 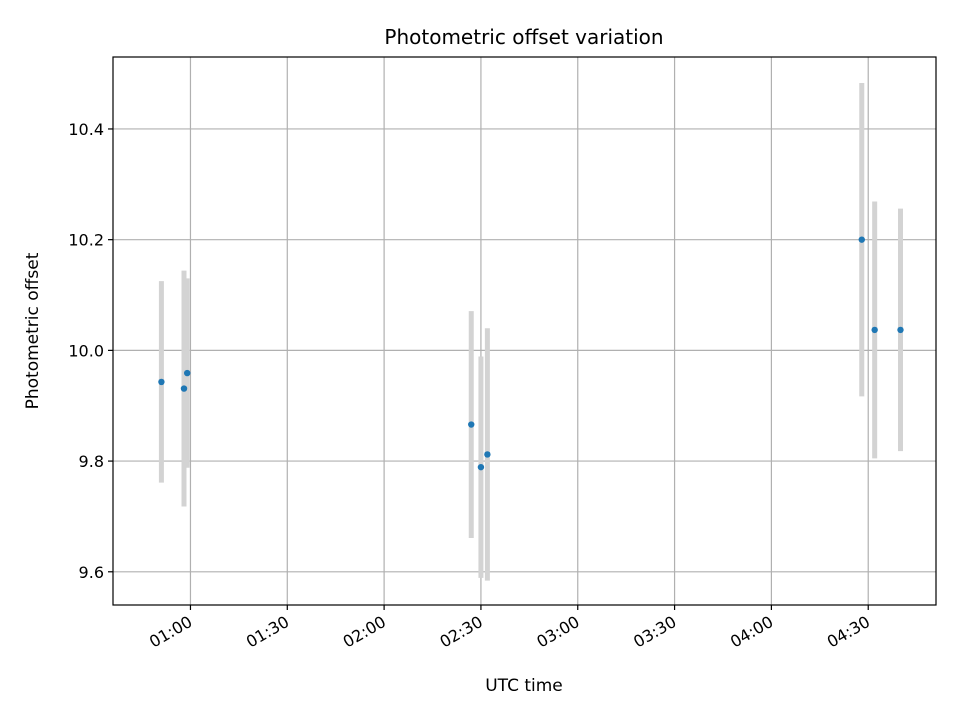 What do you see at coordinates (91, 572) in the screenshot?
I see `y-tick-label: 9.6` at bounding box center [91, 572].